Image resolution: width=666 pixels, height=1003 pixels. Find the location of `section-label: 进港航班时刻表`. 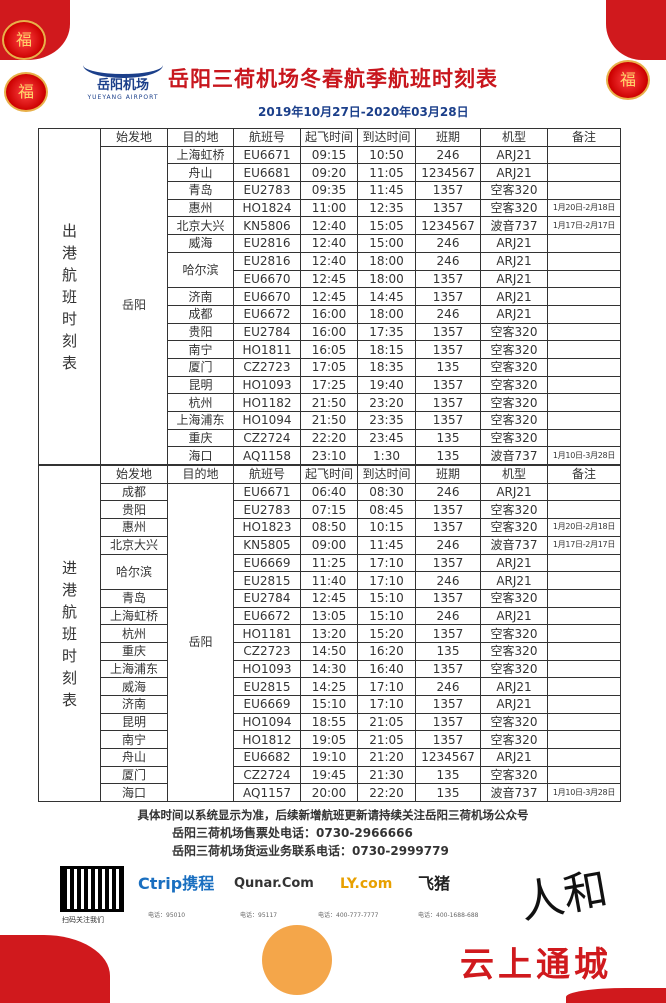

section-label: 进港航班时刻表 is located at coordinates (69, 634).